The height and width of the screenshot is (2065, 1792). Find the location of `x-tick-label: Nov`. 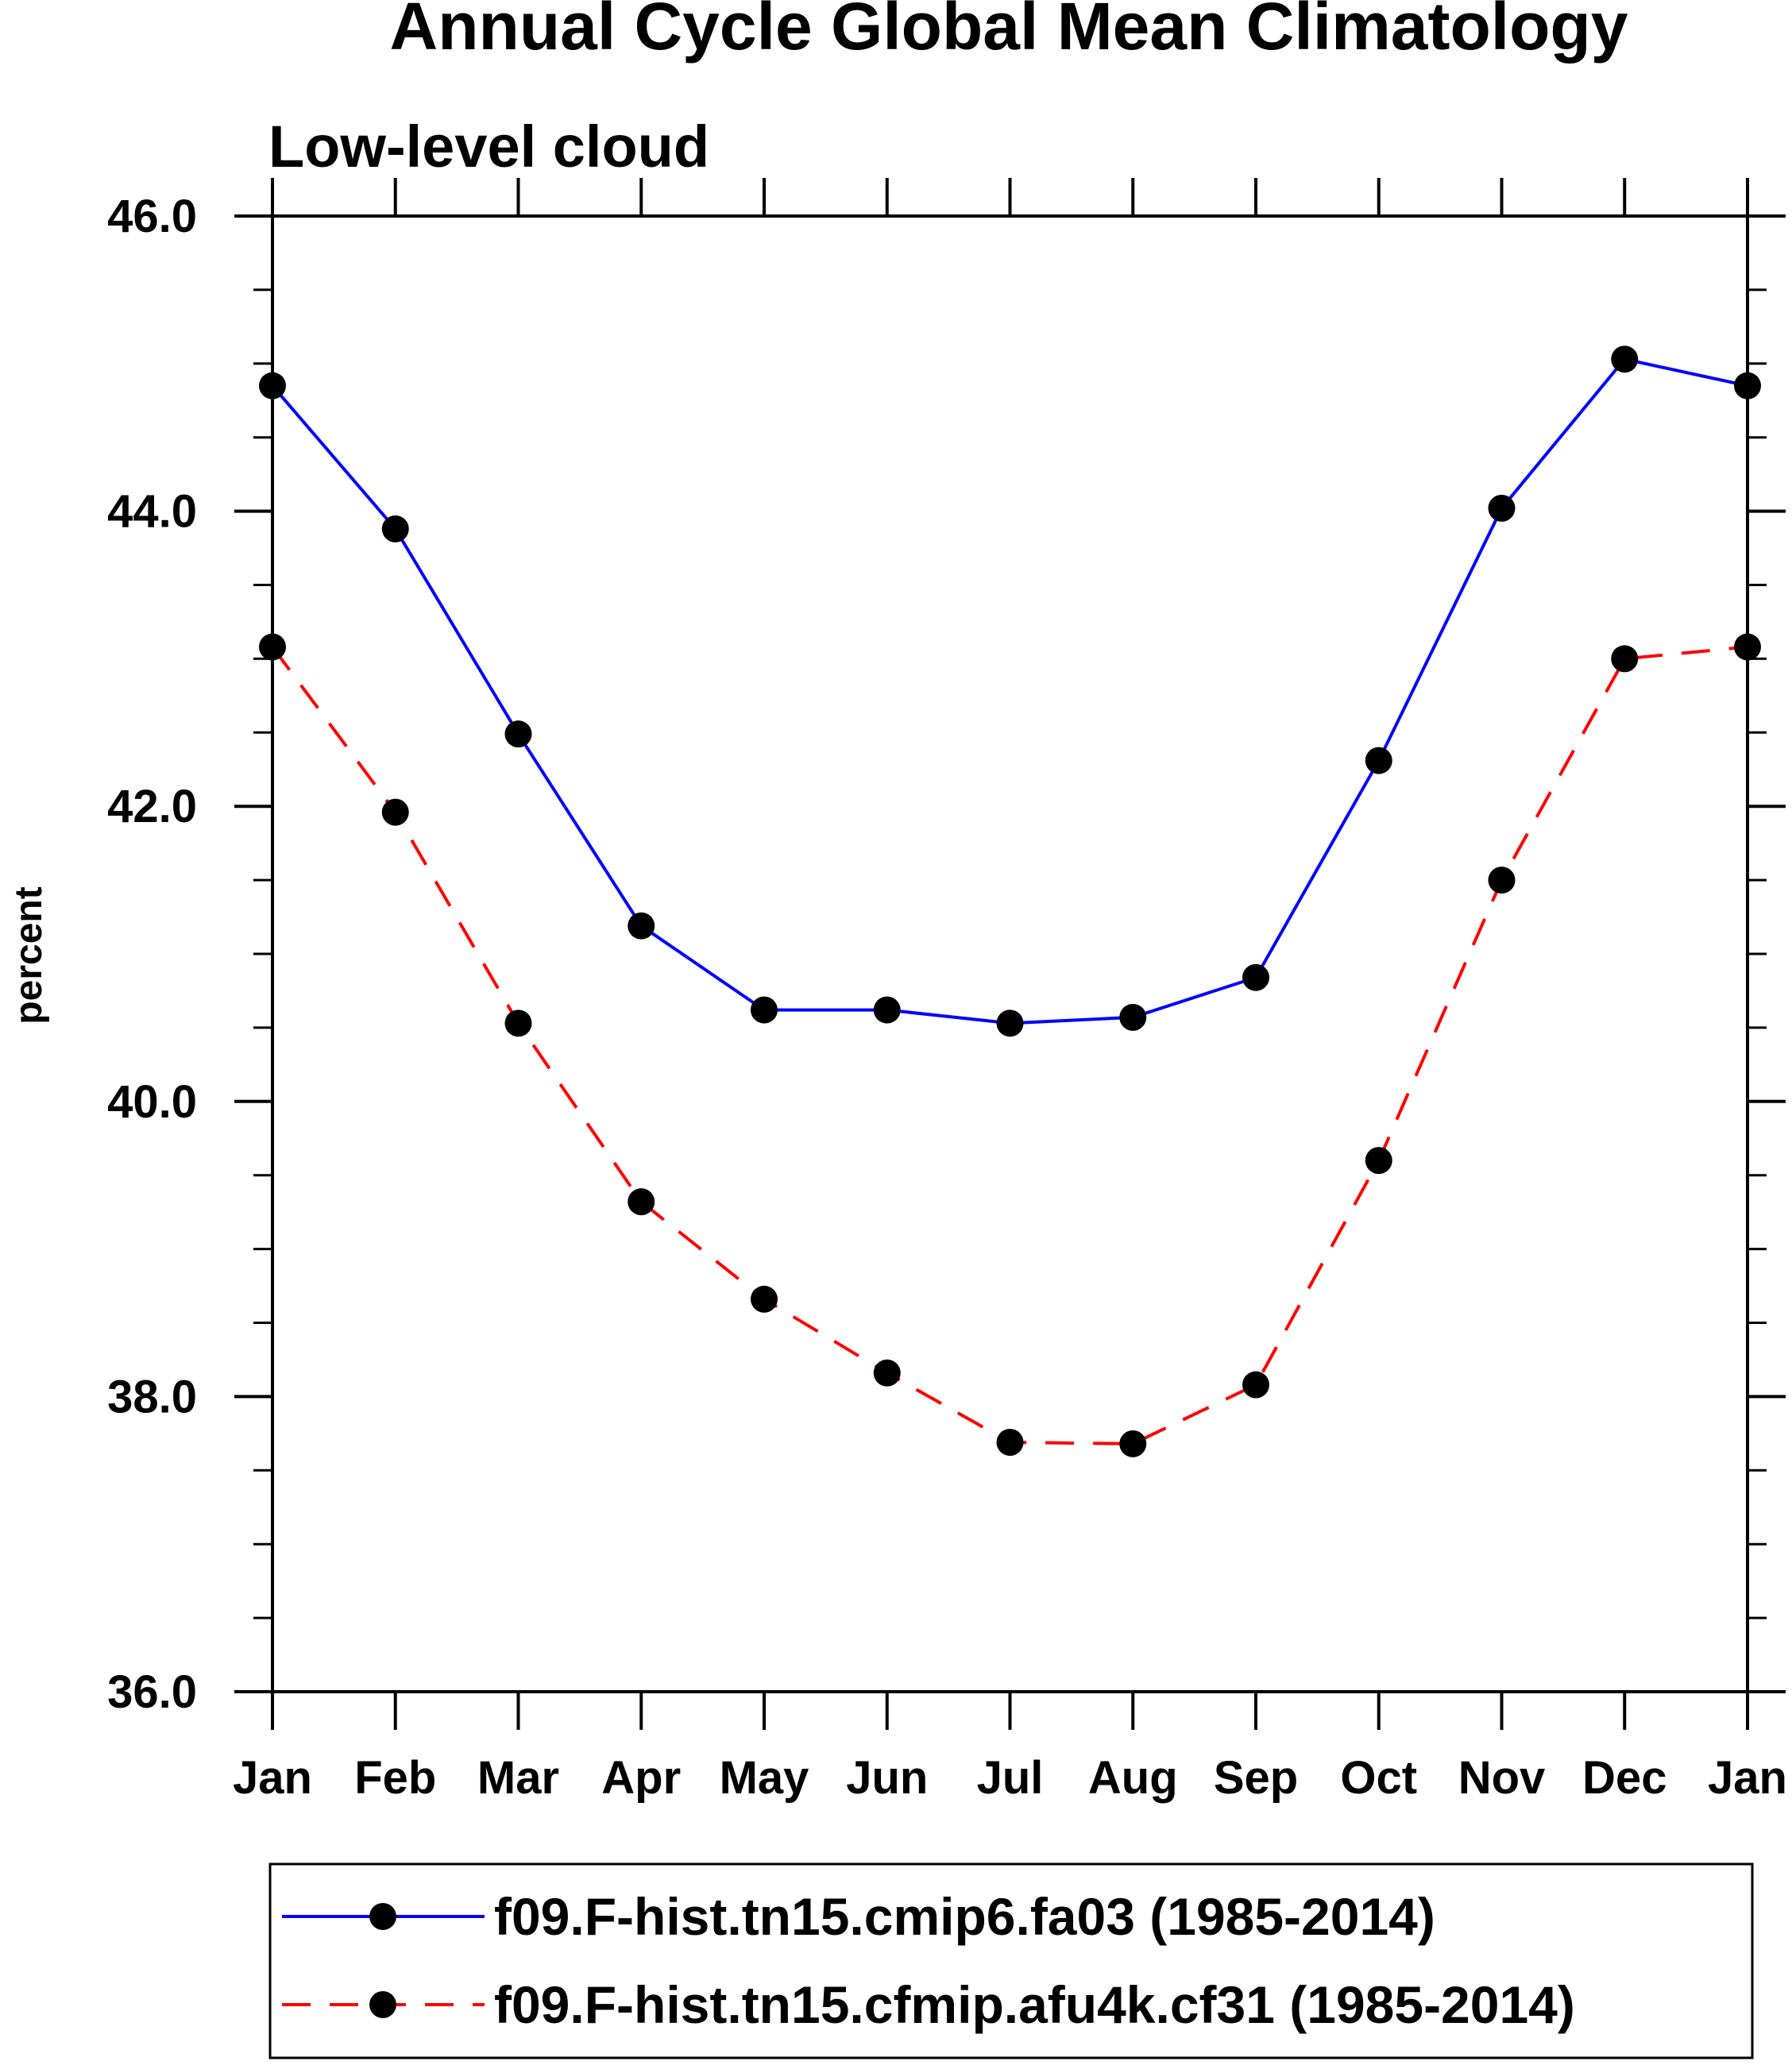

x-tick-label: Nov is located at coordinates (1502, 1778).